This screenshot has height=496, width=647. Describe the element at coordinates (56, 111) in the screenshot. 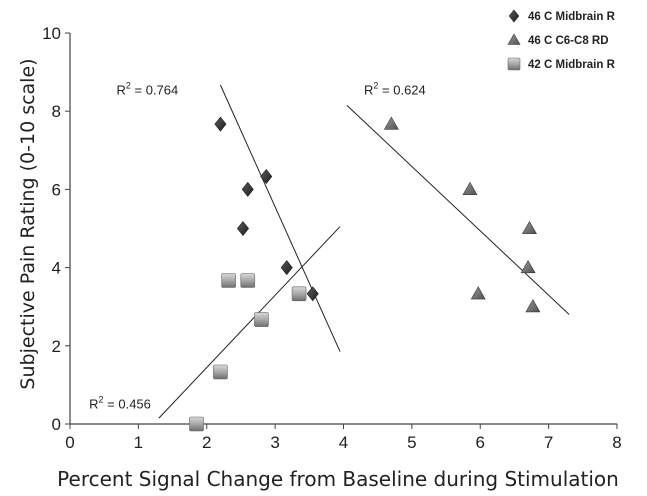

I see `y-tick-label: 8` at that location.